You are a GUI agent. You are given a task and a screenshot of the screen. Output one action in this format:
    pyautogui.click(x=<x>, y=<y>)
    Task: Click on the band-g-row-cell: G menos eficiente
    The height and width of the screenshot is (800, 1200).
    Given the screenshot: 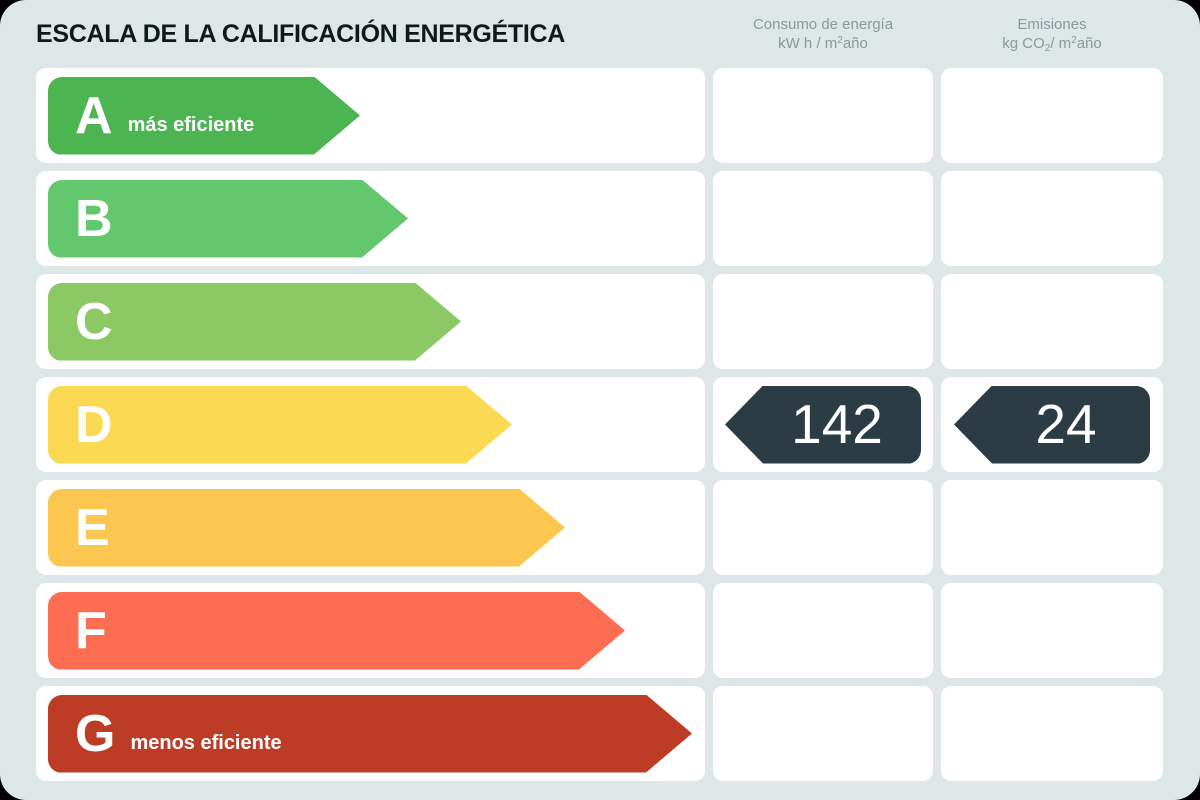 What is the action you would take?
    pyautogui.click(x=370, y=733)
    